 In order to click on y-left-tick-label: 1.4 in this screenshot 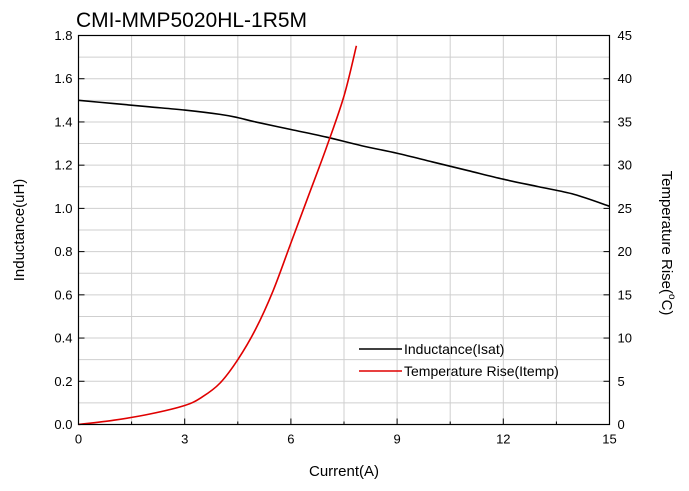, I will do `click(63, 121)`.